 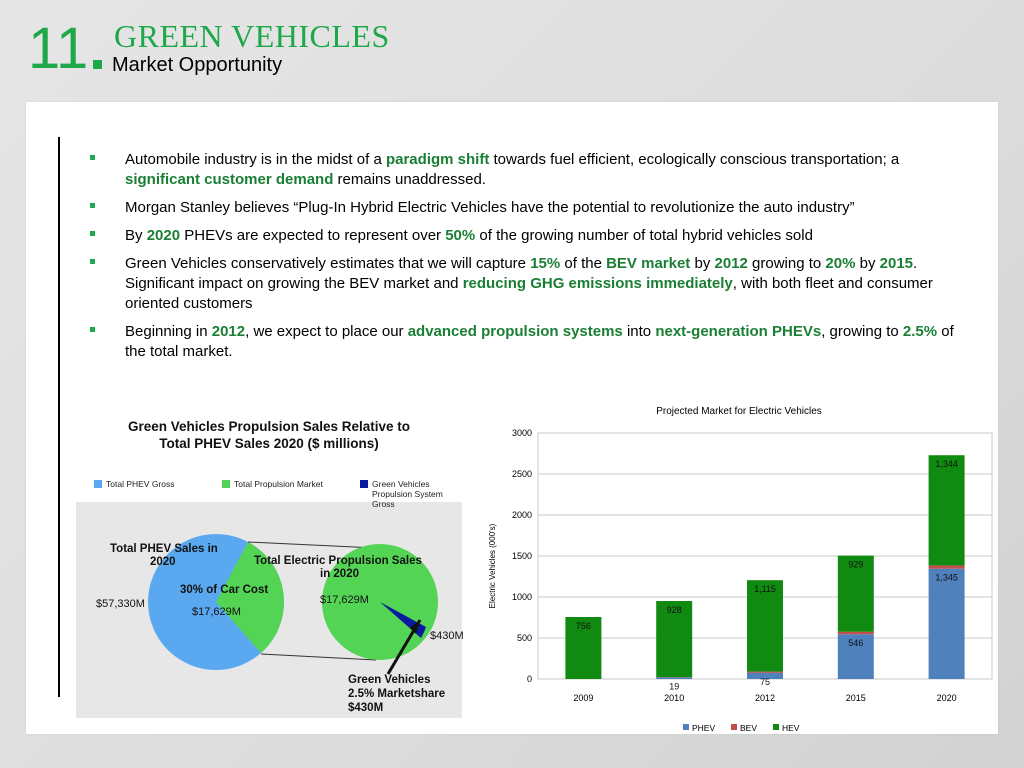 I want to click on chart-legend-label: PHEV, so click(x=703, y=728).